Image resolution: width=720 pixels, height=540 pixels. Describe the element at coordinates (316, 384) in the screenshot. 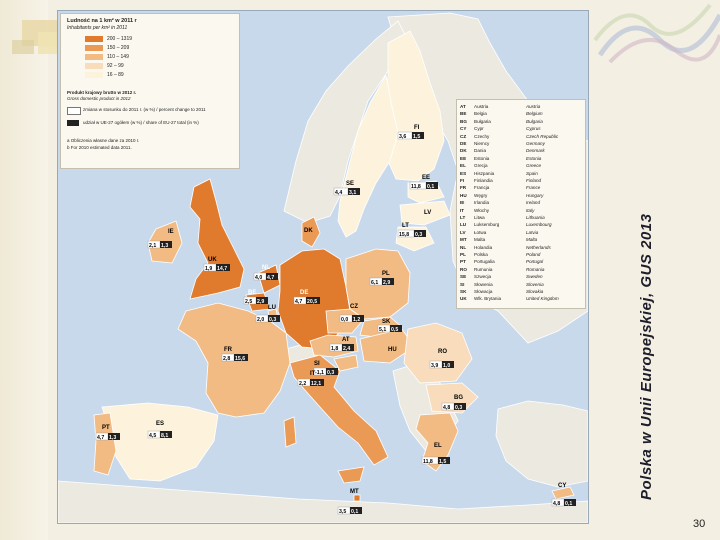

I see `svg-text: 12,1` at that location.